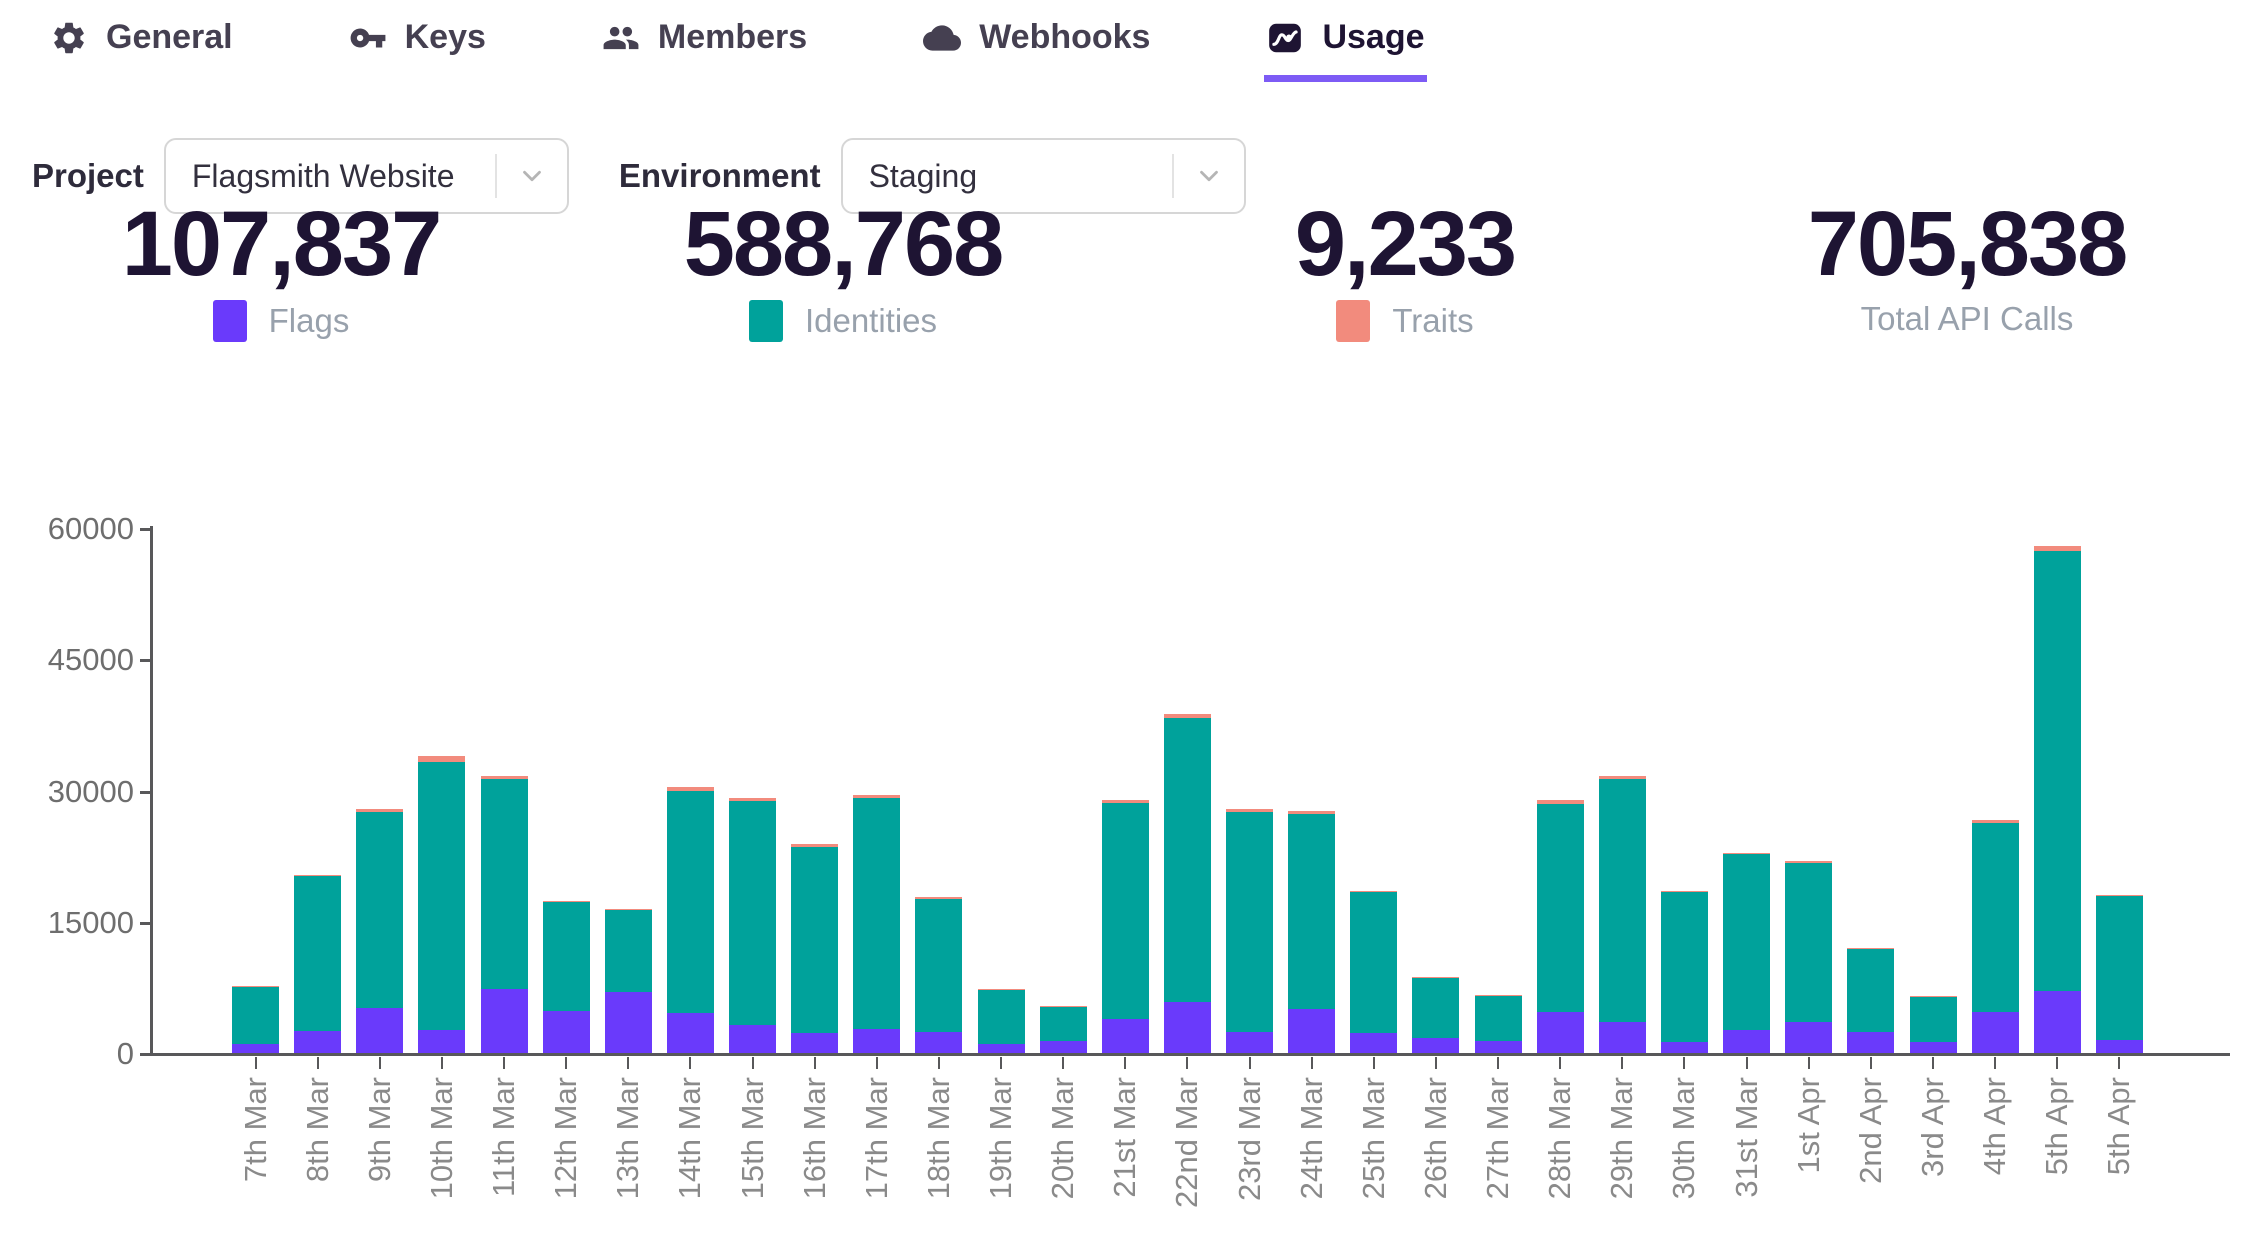 The width and height of the screenshot is (2248, 1252). Describe the element at coordinates (1065, 37) in the screenshot. I see `tab-webhooks-label: Webhooks` at that location.